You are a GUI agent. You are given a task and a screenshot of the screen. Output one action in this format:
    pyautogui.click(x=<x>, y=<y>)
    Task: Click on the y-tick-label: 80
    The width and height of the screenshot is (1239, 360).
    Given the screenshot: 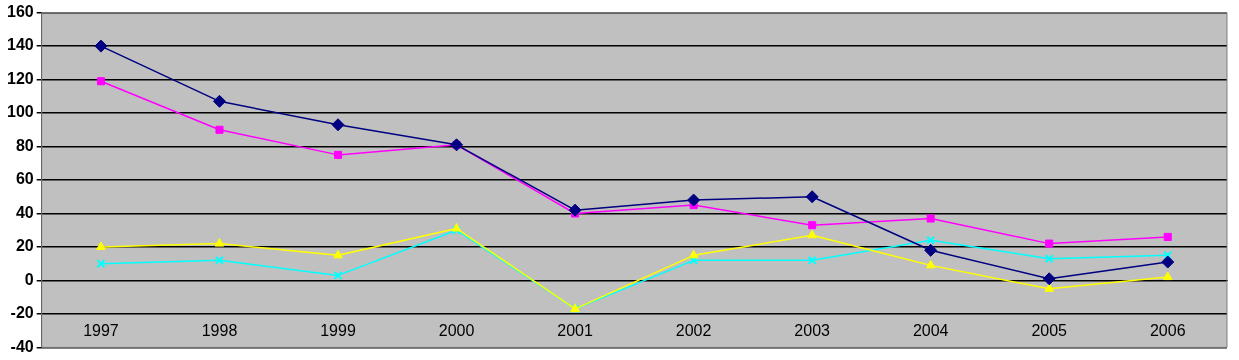 What is the action you would take?
    pyautogui.click(x=24, y=145)
    